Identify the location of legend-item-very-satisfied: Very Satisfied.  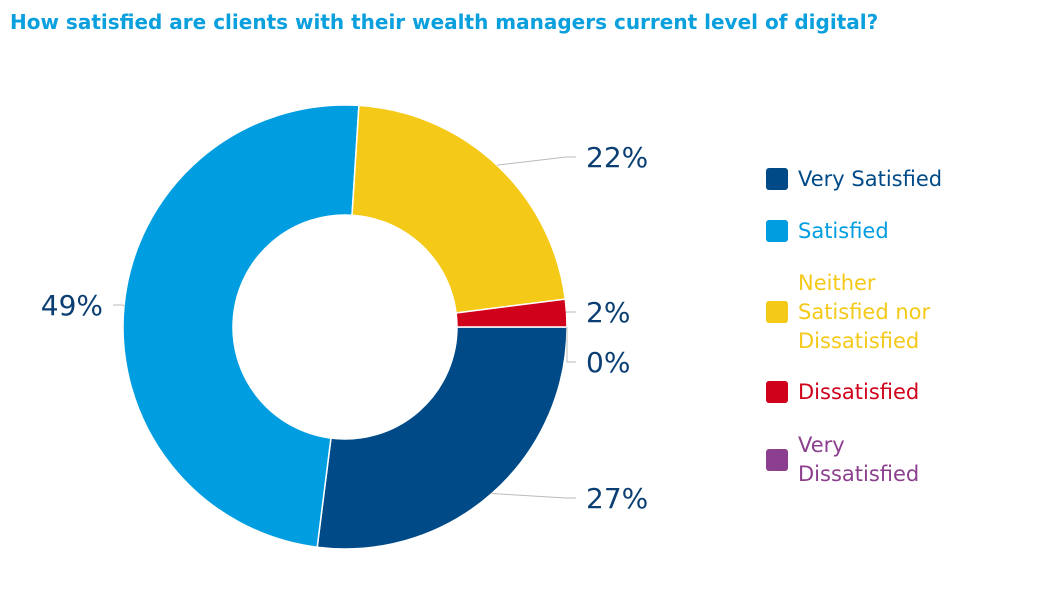
(906, 179).